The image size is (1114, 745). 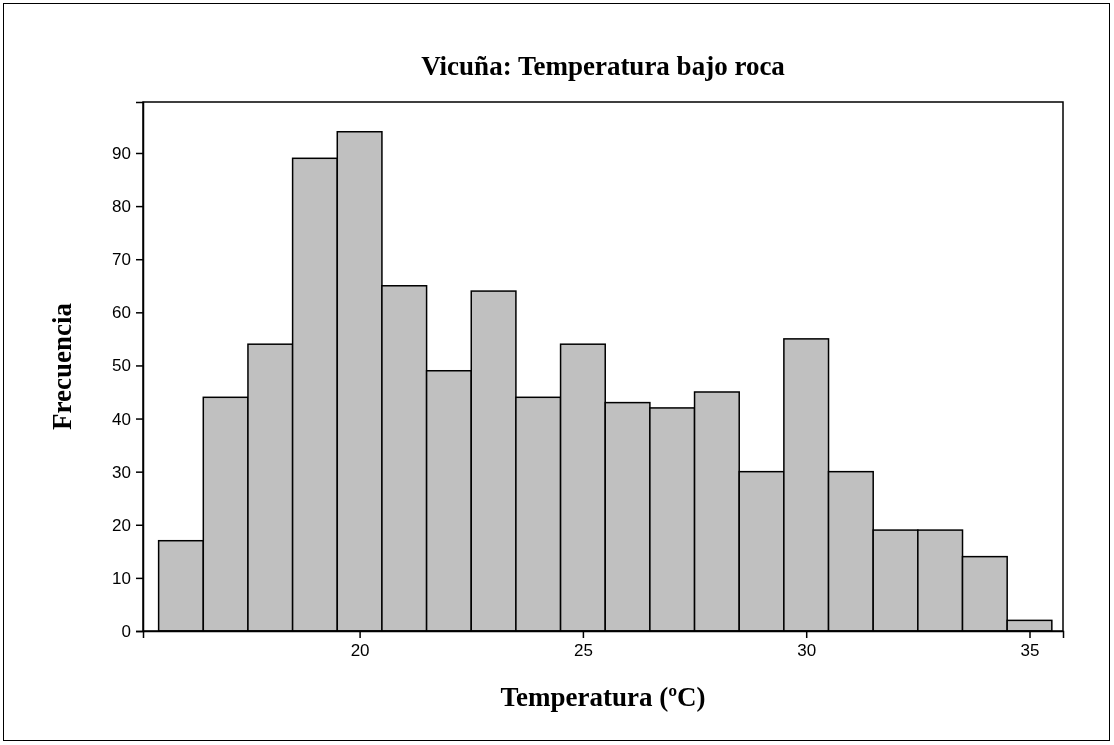 What do you see at coordinates (603, 66) in the screenshot?
I see `chart-title: Vicuña: Temperatura bajo roca` at bounding box center [603, 66].